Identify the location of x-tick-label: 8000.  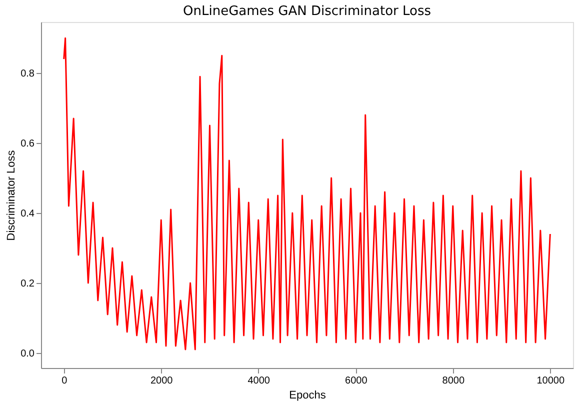
(453, 381).